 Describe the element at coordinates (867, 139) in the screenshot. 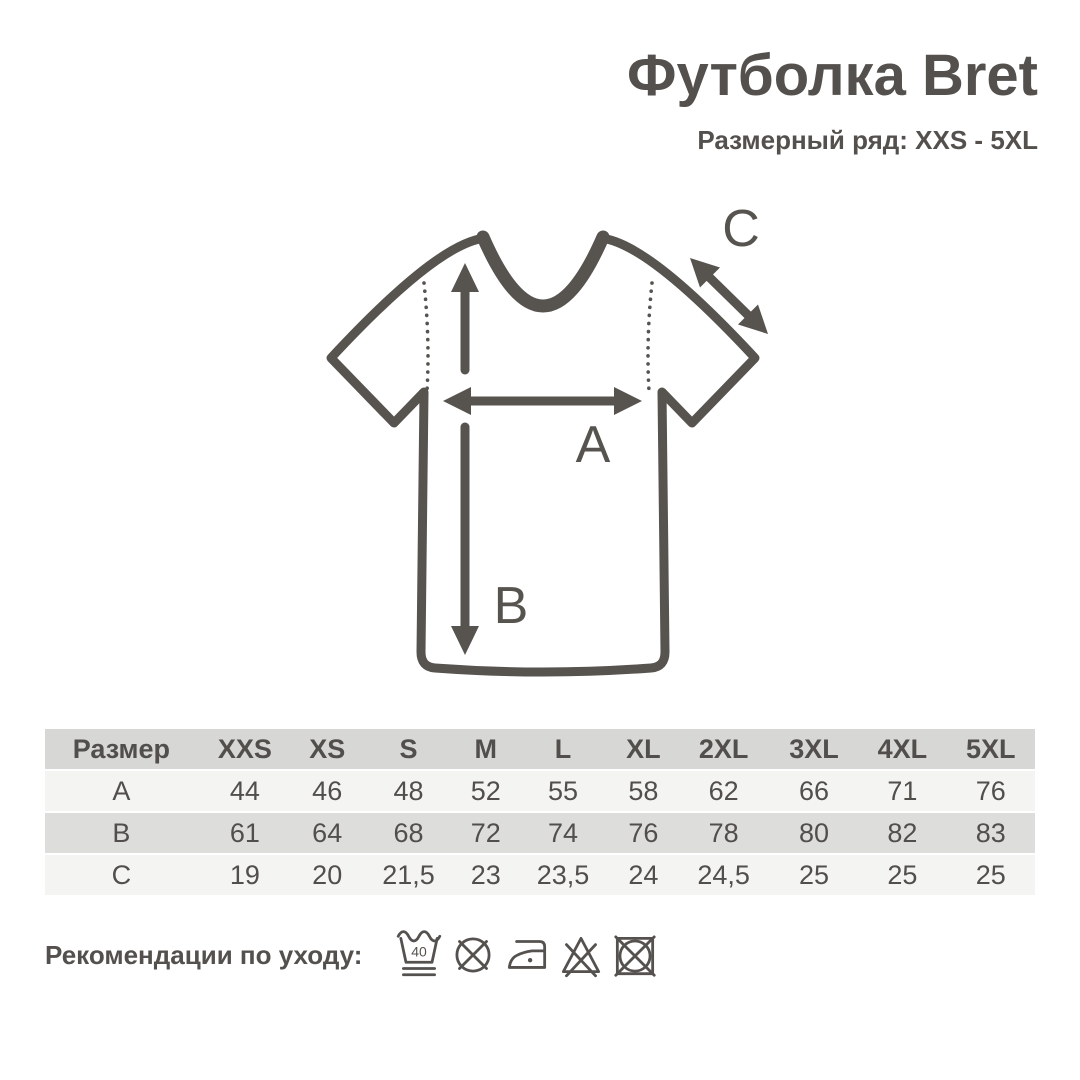

I see `size-range-subtitle: Размерный ряд: XXS - 5XL` at that location.